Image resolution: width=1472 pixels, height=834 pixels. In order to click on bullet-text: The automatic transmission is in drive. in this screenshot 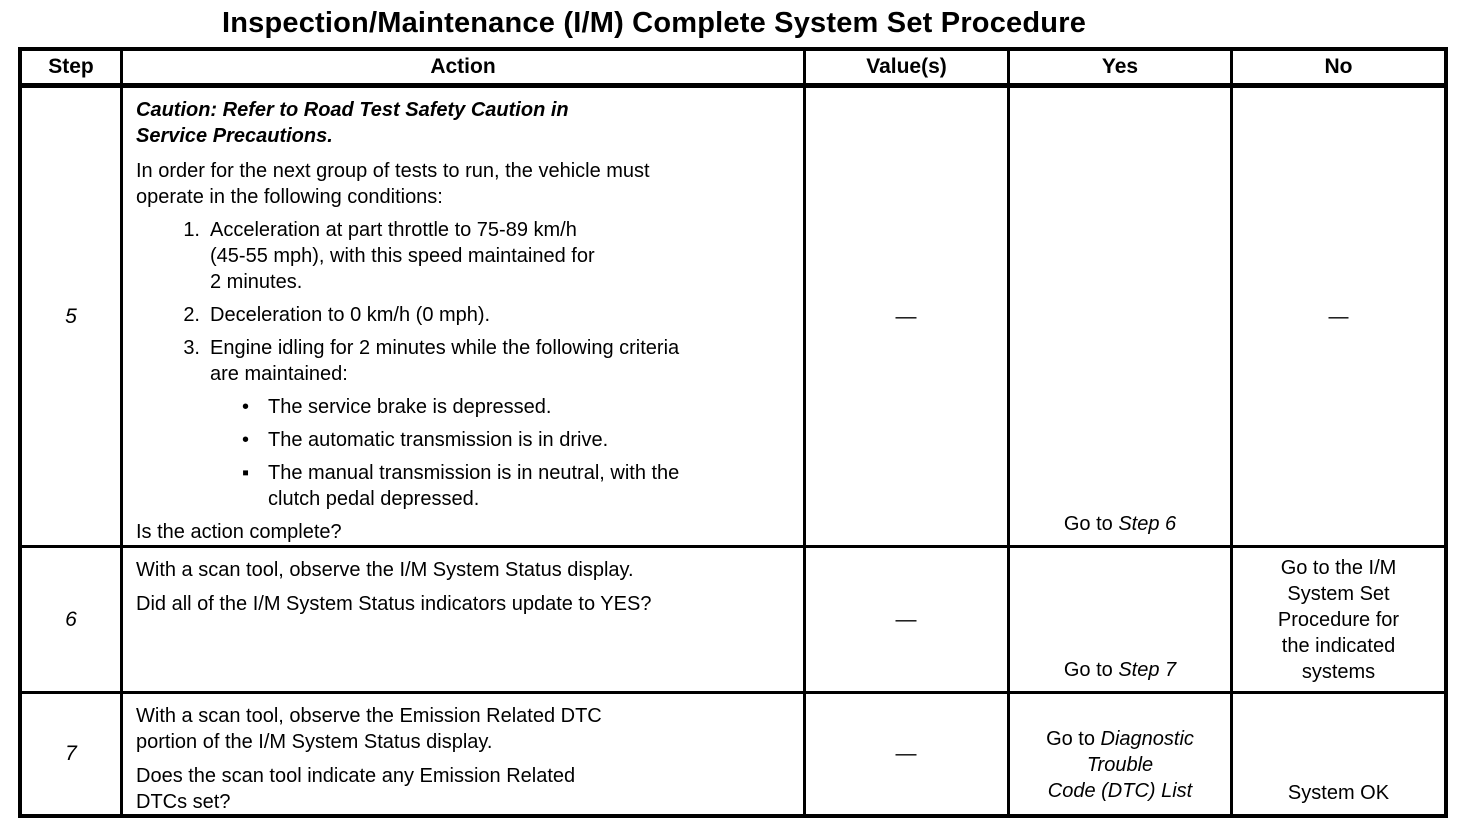, I will do `click(438, 440)`.